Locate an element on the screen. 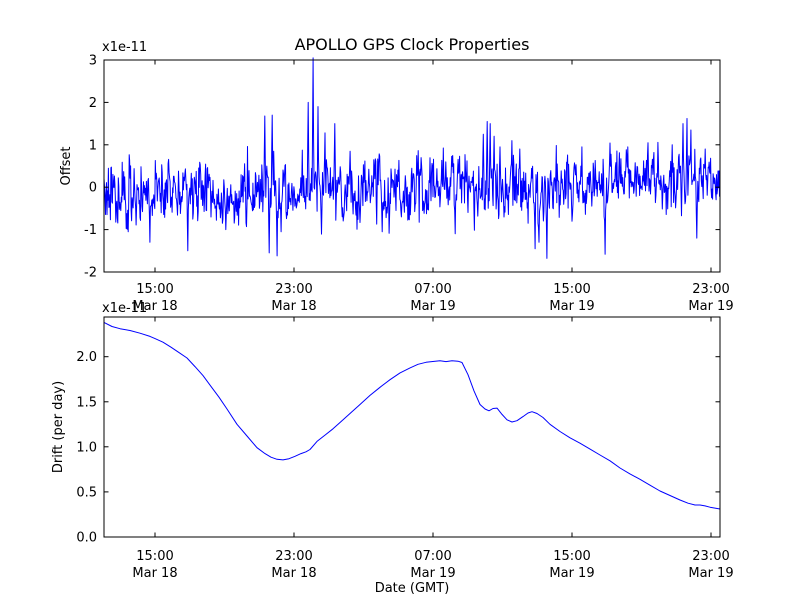 This screenshot has width=800, height=600. y-tick-label: 0.5 is located at coordinates (86, 492).